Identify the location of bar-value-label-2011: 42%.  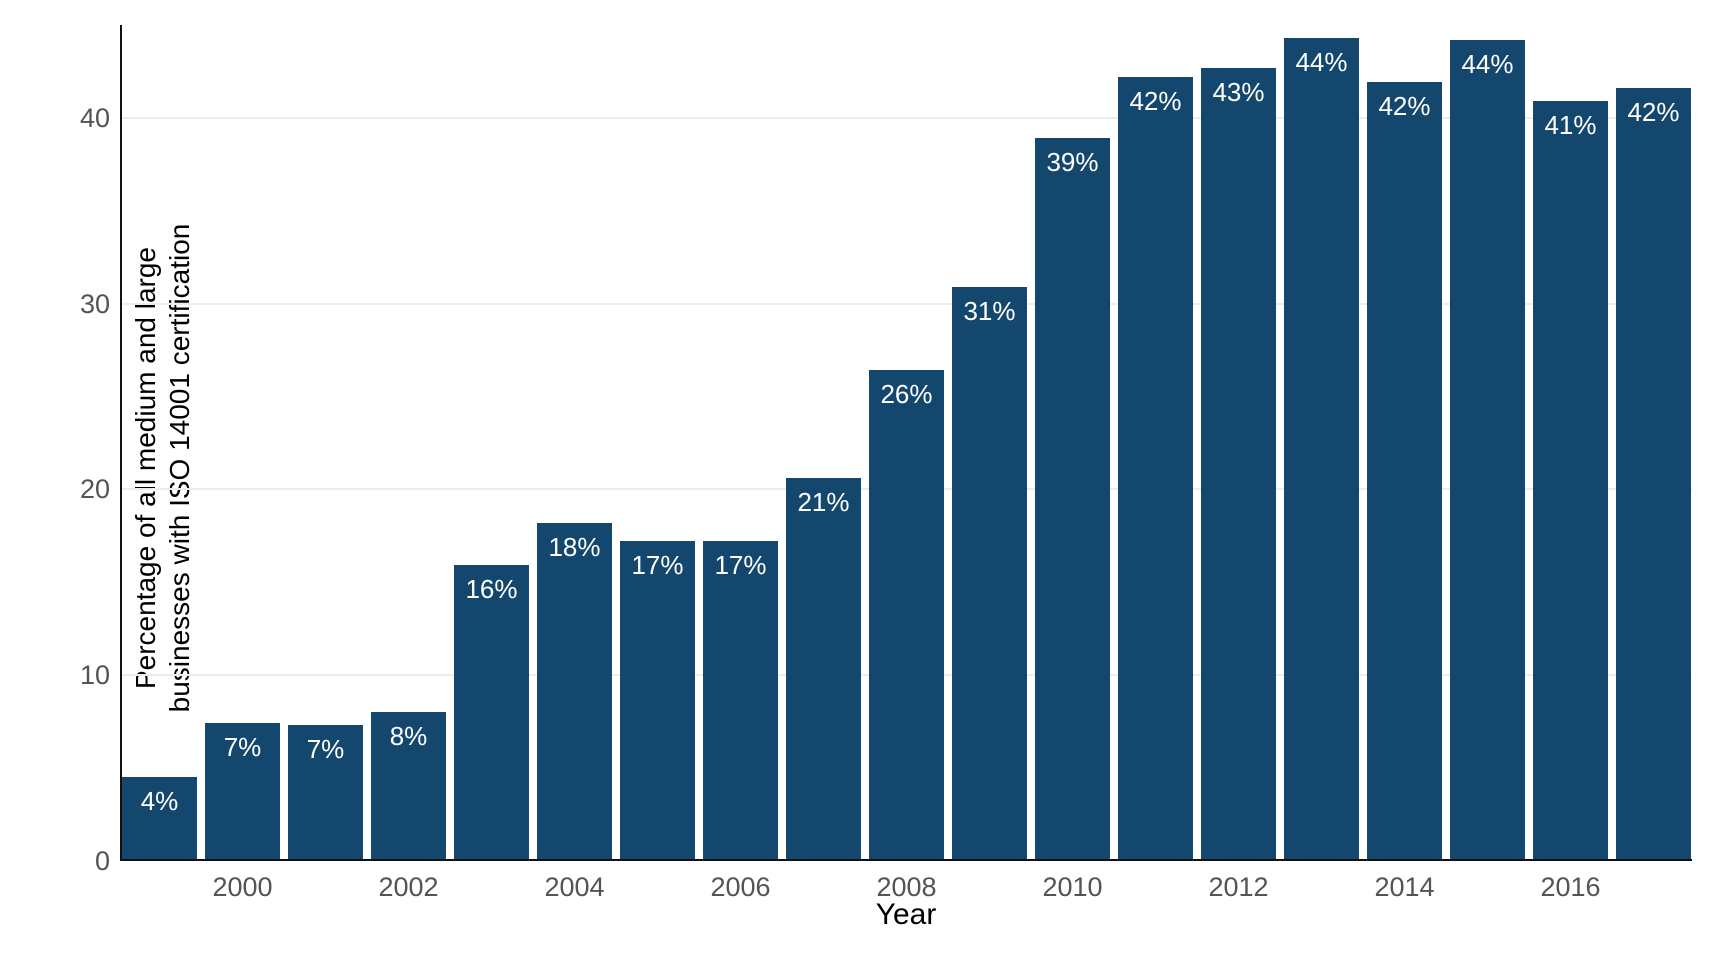
(1155, 100).